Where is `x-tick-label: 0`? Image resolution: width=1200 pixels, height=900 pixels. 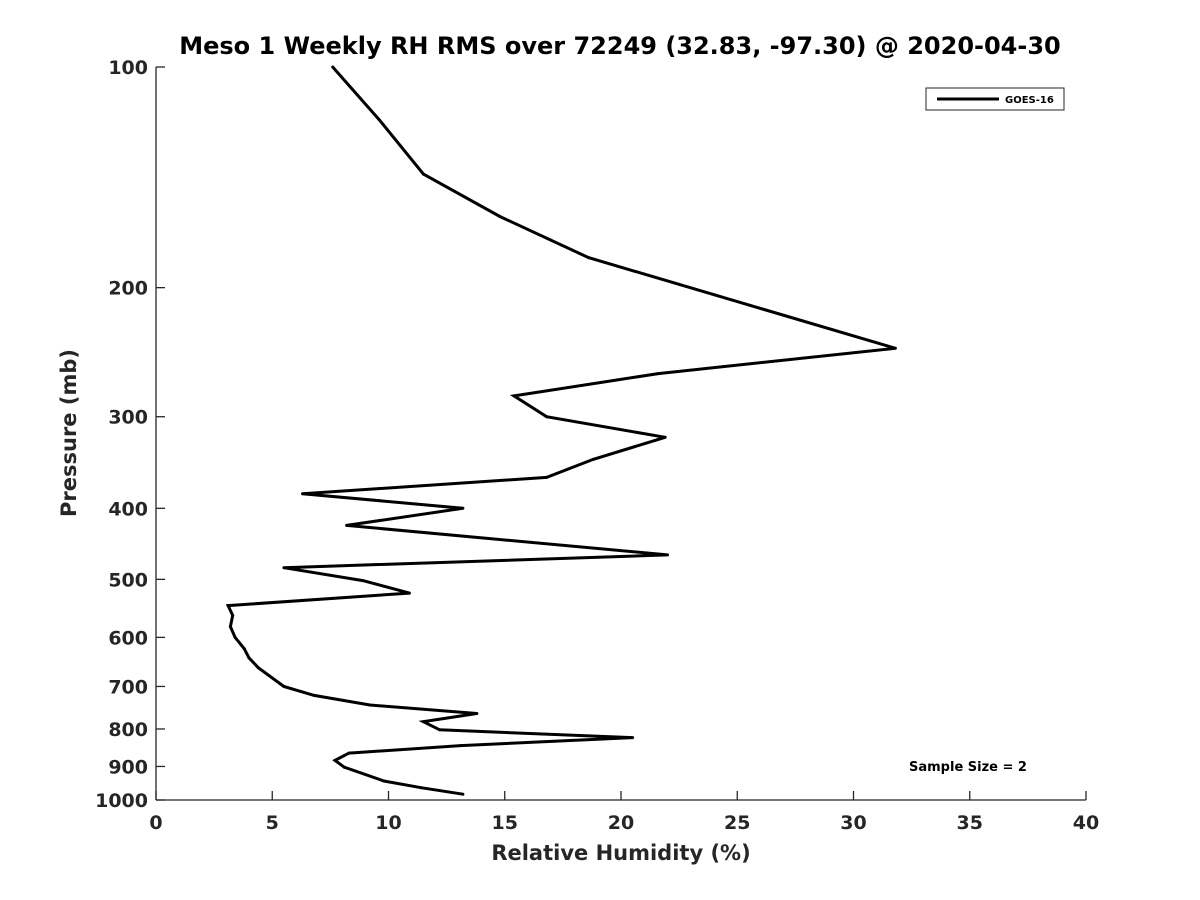 x-tick-label: 0 is located at coordinates (155, 823).